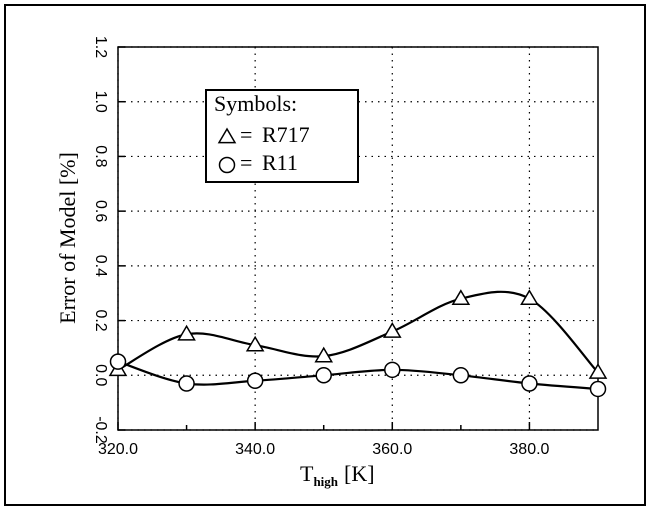 The width and height of the screenshot is (651, 510). I want to click on y-tick-label: 1.2, so click(100, 47).